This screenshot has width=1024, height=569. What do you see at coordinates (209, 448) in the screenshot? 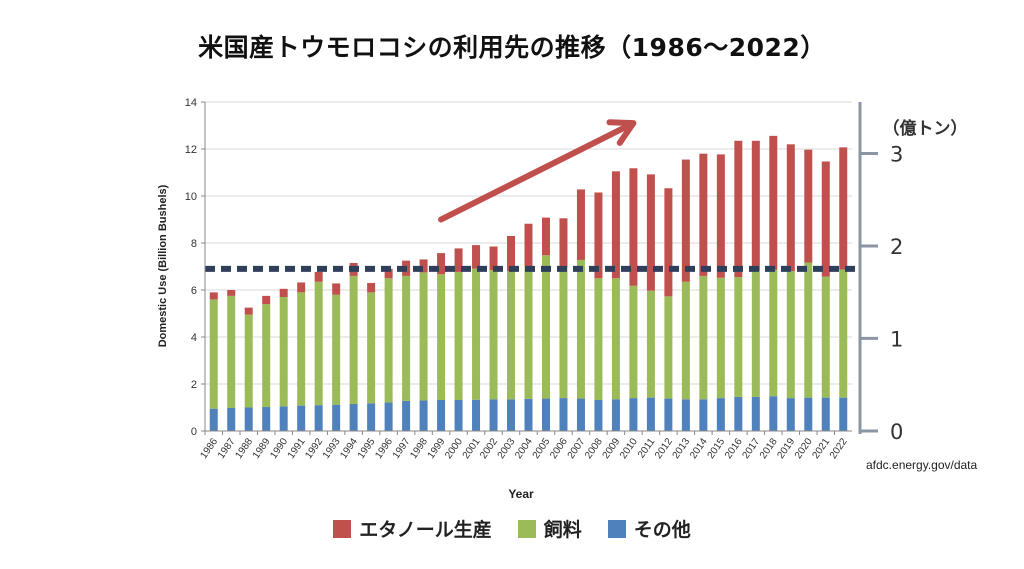
I see `x-tick-label: 1986` at bounding box center [209, 448].